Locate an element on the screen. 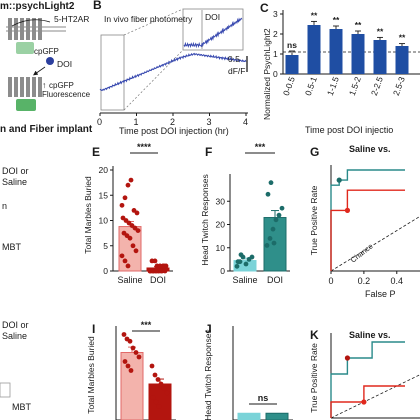  schematic-line: DOI or is located at coordinates (15, 171).